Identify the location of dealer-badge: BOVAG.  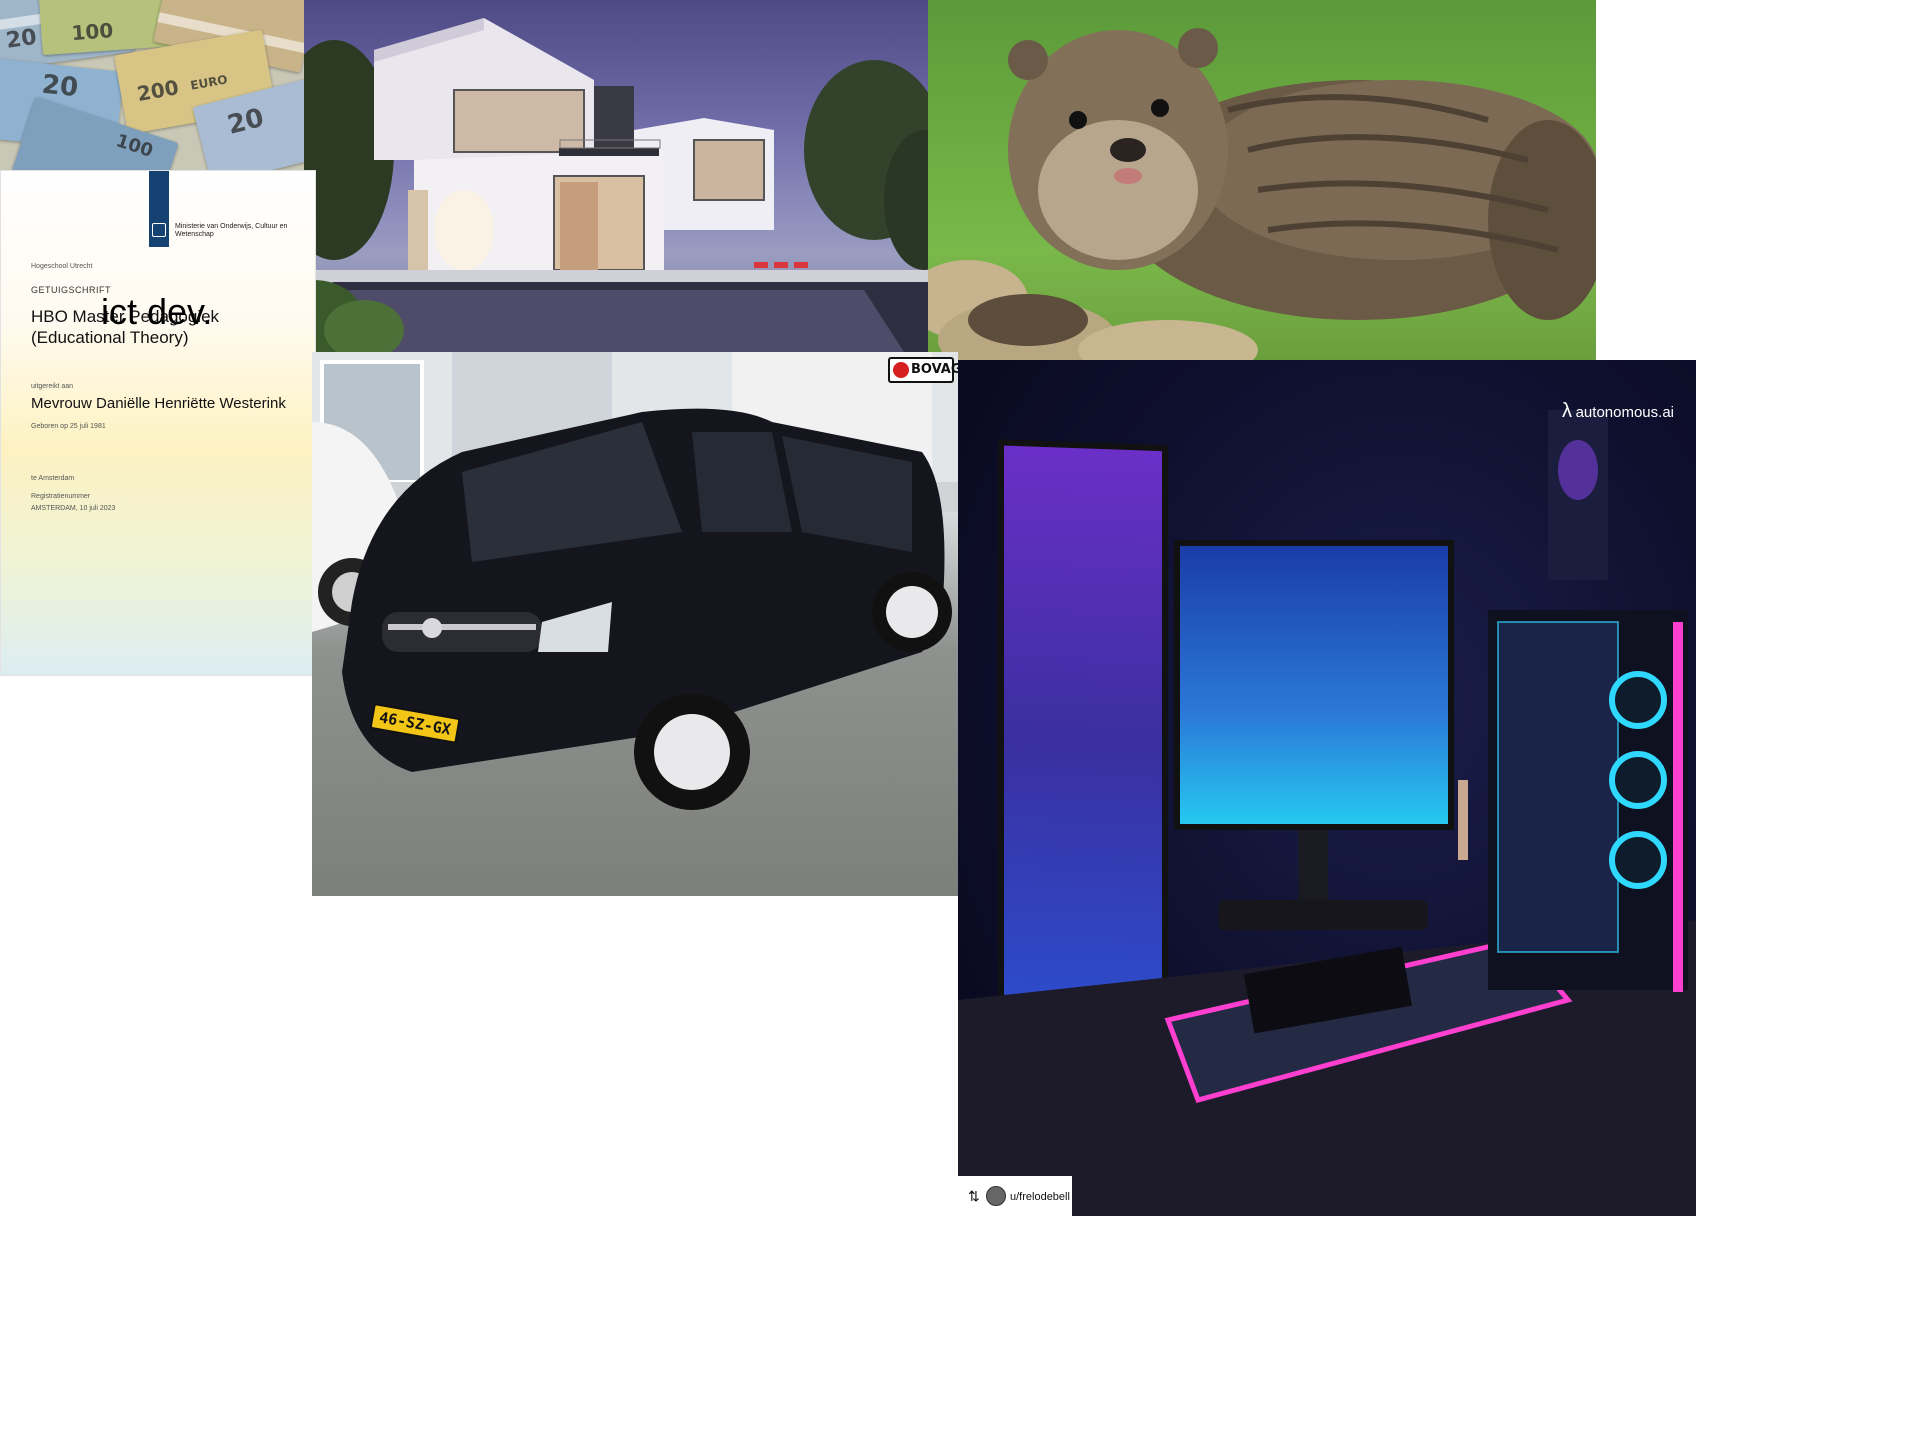
(923, 370).